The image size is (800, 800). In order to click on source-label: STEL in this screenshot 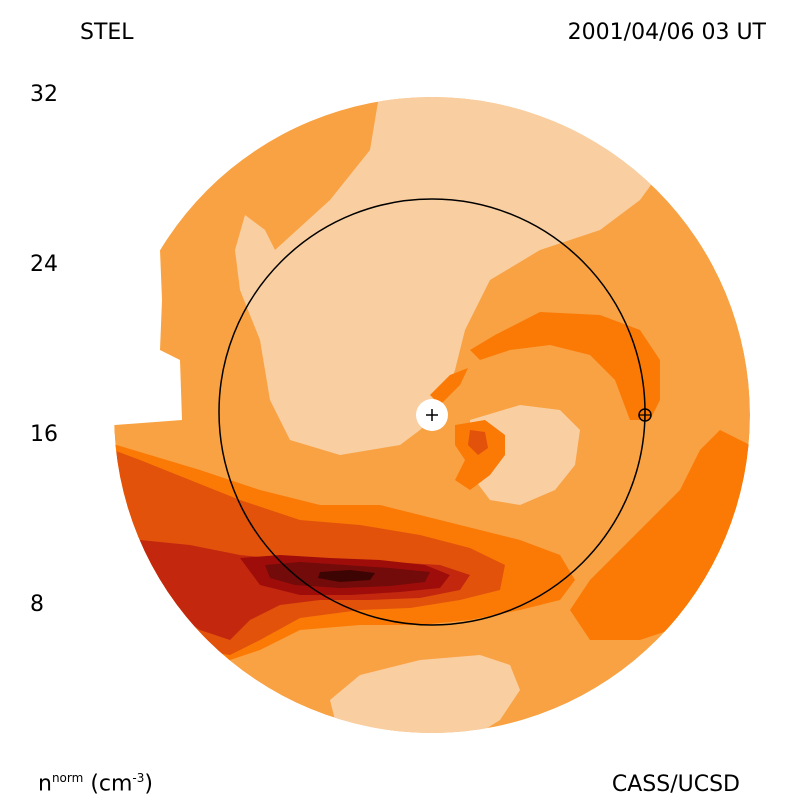, I will do `click(107, 32)`.